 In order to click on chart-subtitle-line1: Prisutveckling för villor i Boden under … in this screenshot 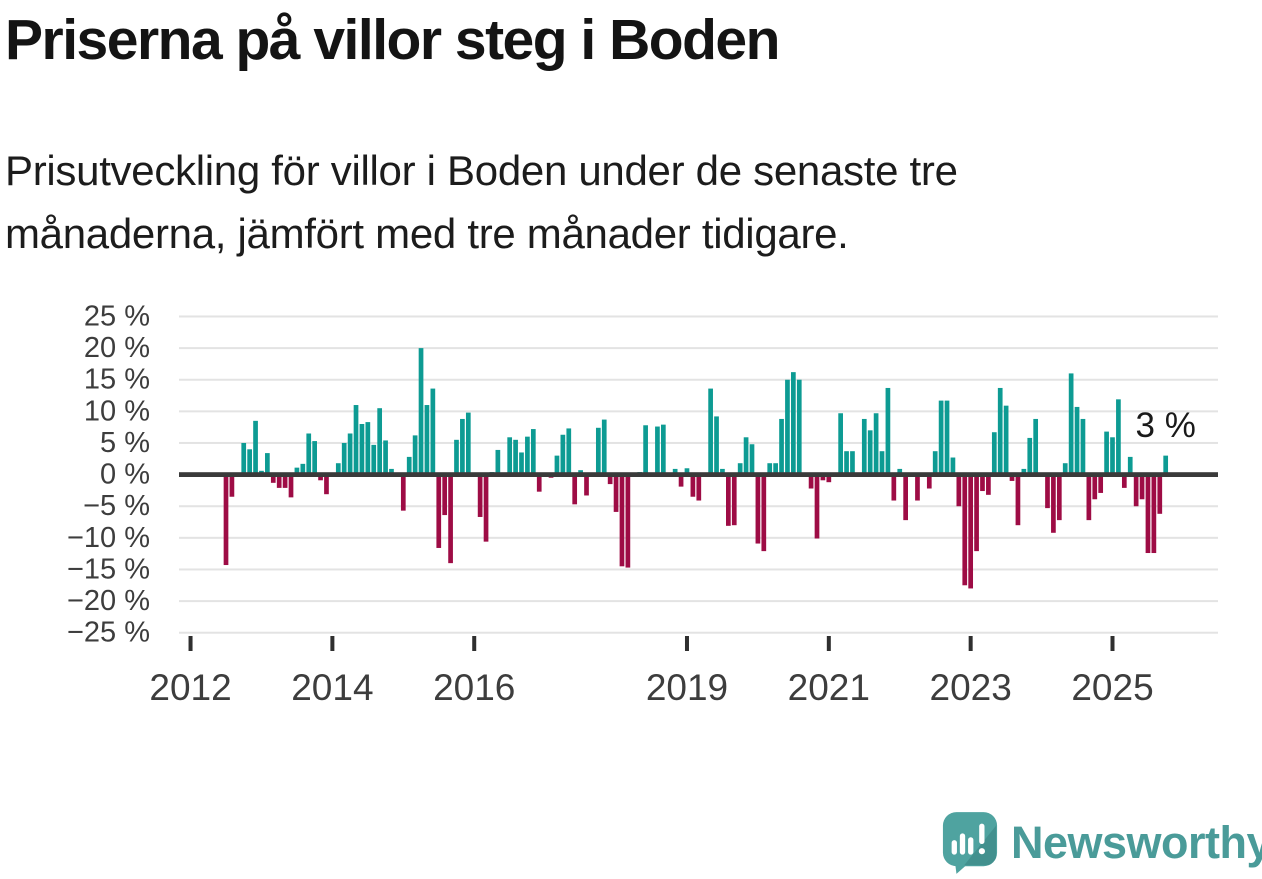, I will do `click(481, 170)`.